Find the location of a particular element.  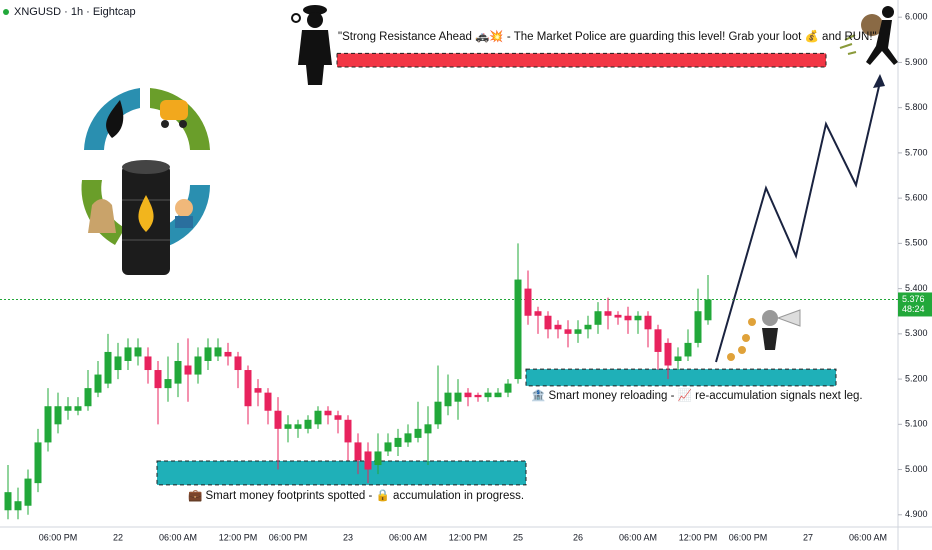

y-tick-label: 5.000 is located at coordinates (916, 469).